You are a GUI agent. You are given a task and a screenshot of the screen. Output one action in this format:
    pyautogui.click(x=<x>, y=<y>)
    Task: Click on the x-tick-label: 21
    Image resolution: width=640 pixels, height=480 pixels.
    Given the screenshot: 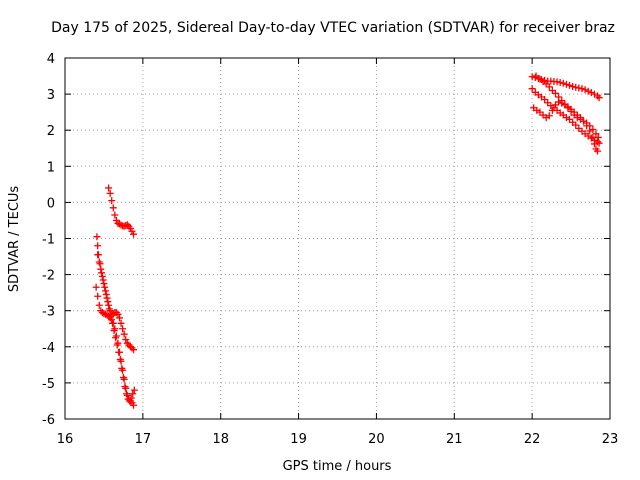 What is the action you would take?
    pyautogui.click(x=454, y=439)
    